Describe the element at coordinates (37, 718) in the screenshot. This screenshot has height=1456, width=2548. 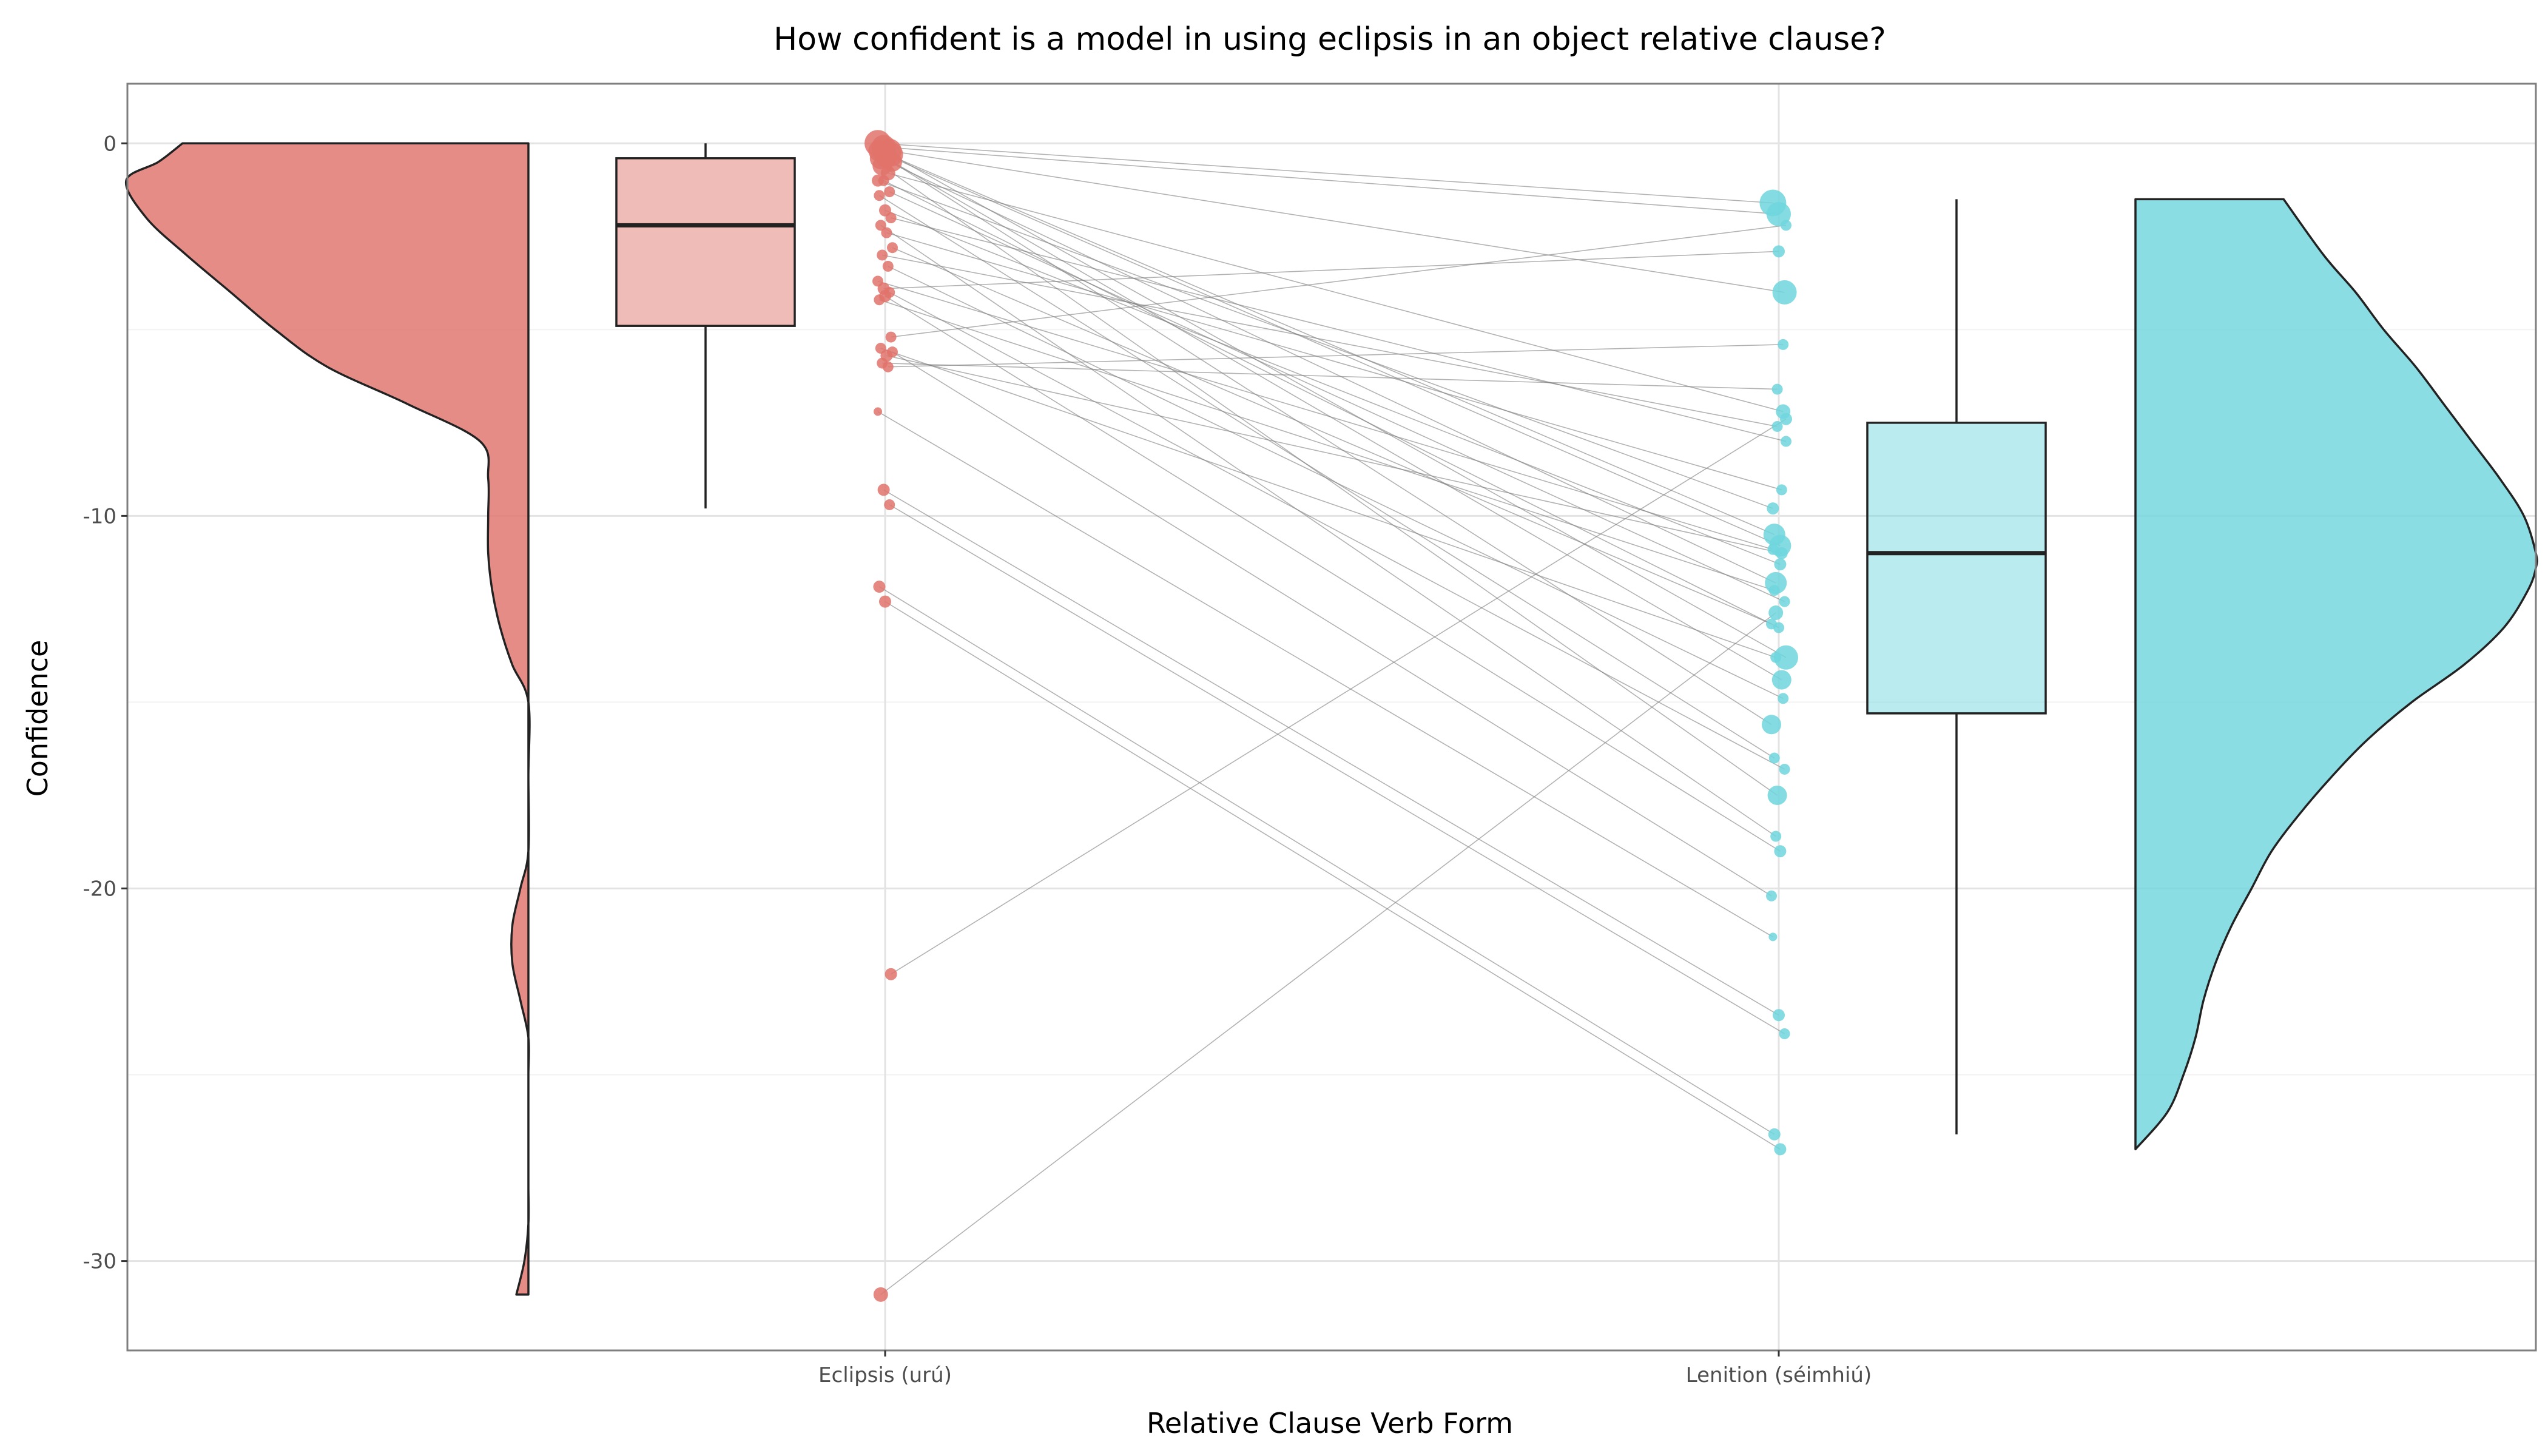
I see `y-axis-title: Confidence` at that location.